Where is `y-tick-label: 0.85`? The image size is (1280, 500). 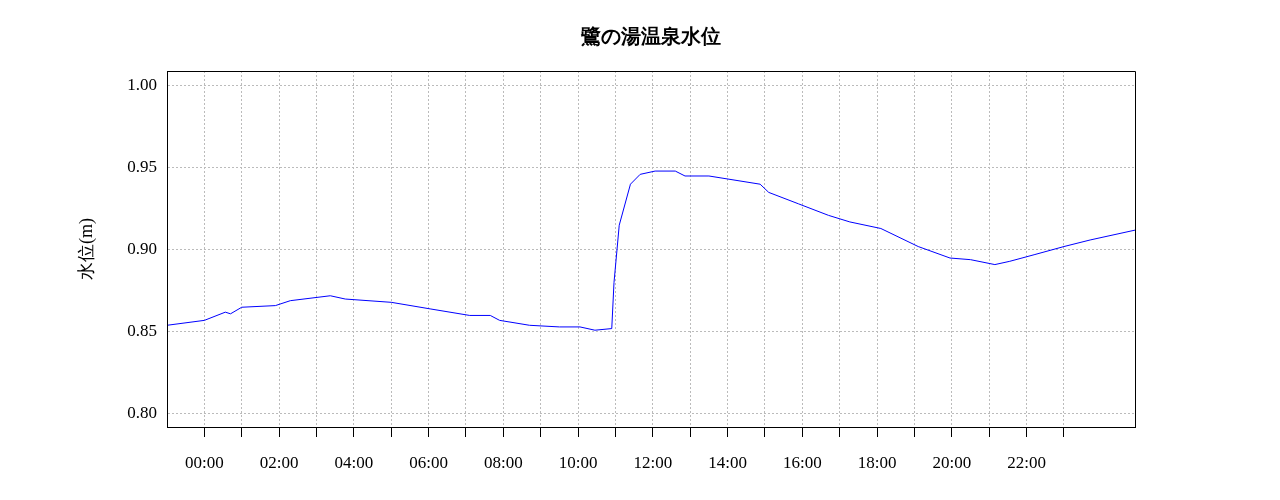 y-tick-label: 0.85 is located at coordinates (142, 331).